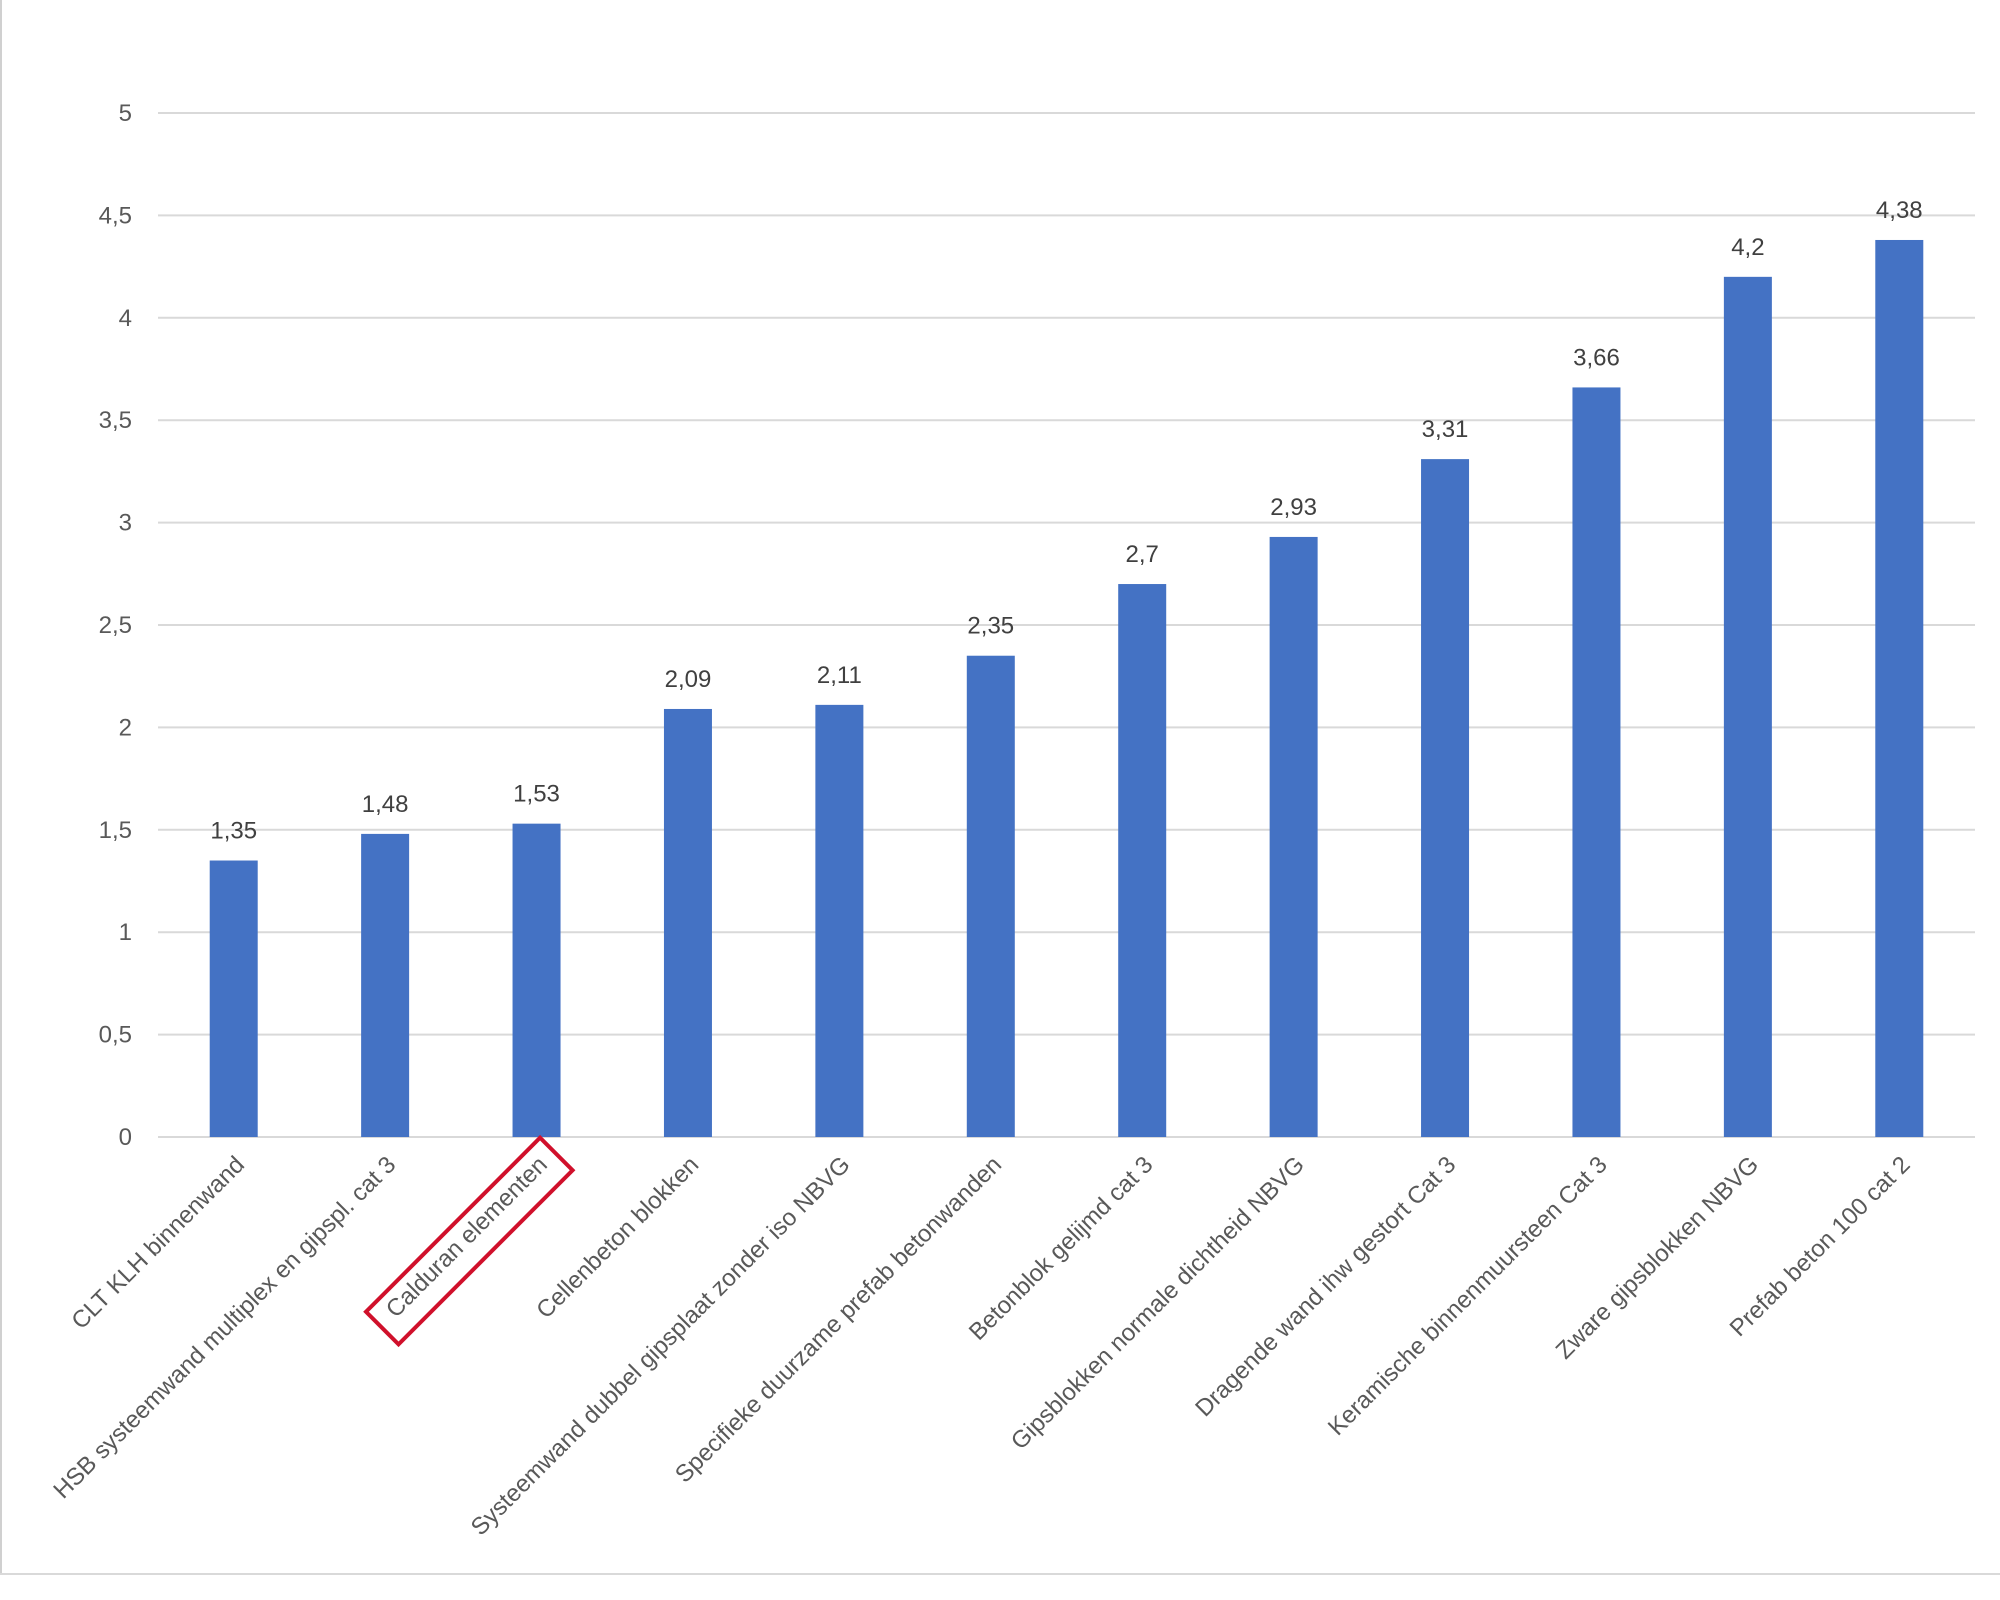 Image resolution: width=2000 pixels, height=1600 pixels. I want to click on highlight-annotation, so click(469, 1241).